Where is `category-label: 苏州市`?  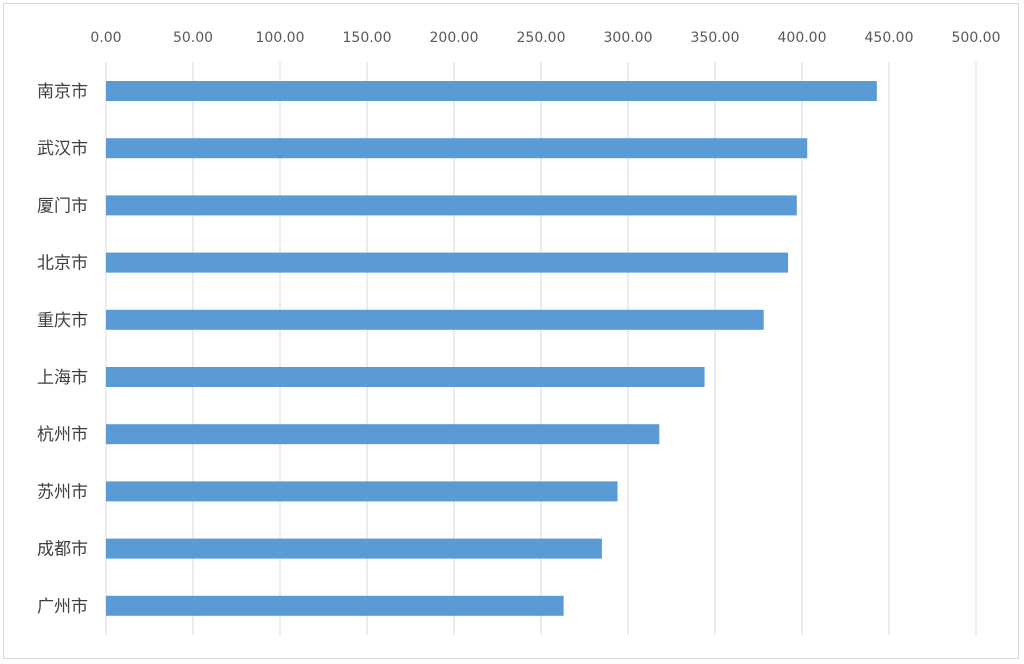
category-label: 苏州市 is located at coordinates (62, 492).